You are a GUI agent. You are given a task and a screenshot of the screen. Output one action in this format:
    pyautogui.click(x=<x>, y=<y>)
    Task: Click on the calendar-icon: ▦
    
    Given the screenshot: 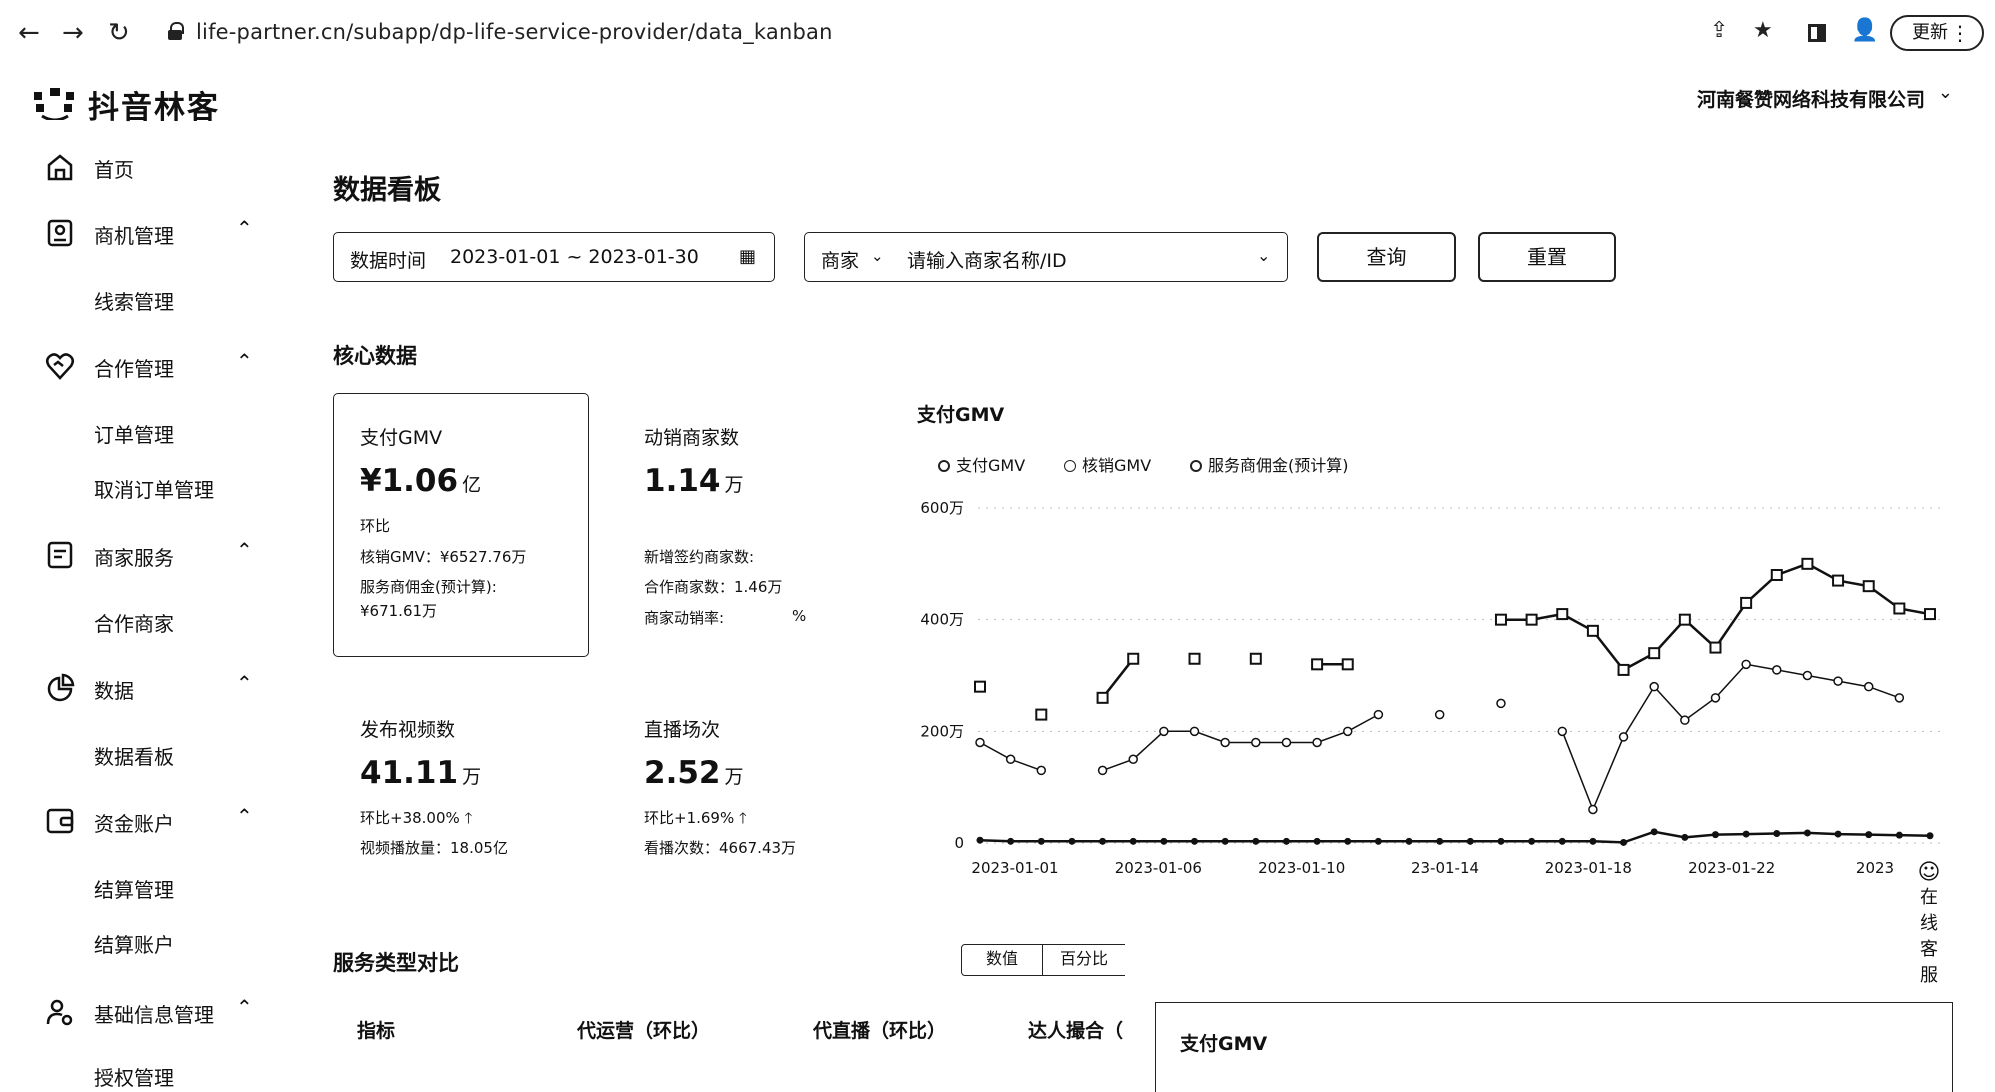 What is the action you would take?
    pyautogui.click(x=748, y=256)
    